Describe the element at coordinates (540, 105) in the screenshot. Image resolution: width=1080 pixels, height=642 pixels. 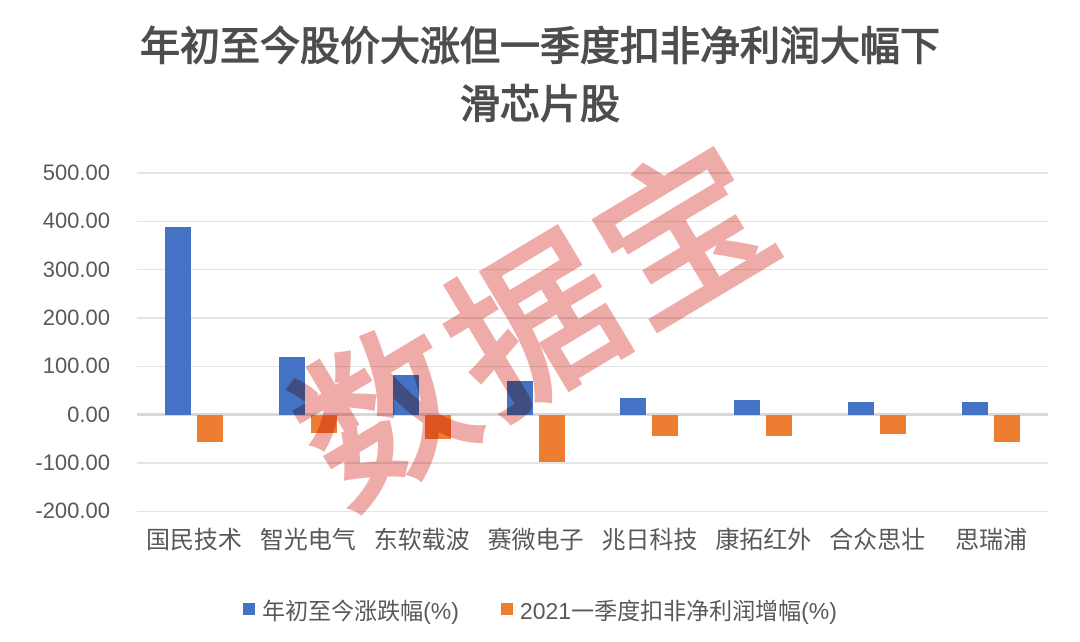
I see `chart-title-line2: 滑芯片股` at that location.